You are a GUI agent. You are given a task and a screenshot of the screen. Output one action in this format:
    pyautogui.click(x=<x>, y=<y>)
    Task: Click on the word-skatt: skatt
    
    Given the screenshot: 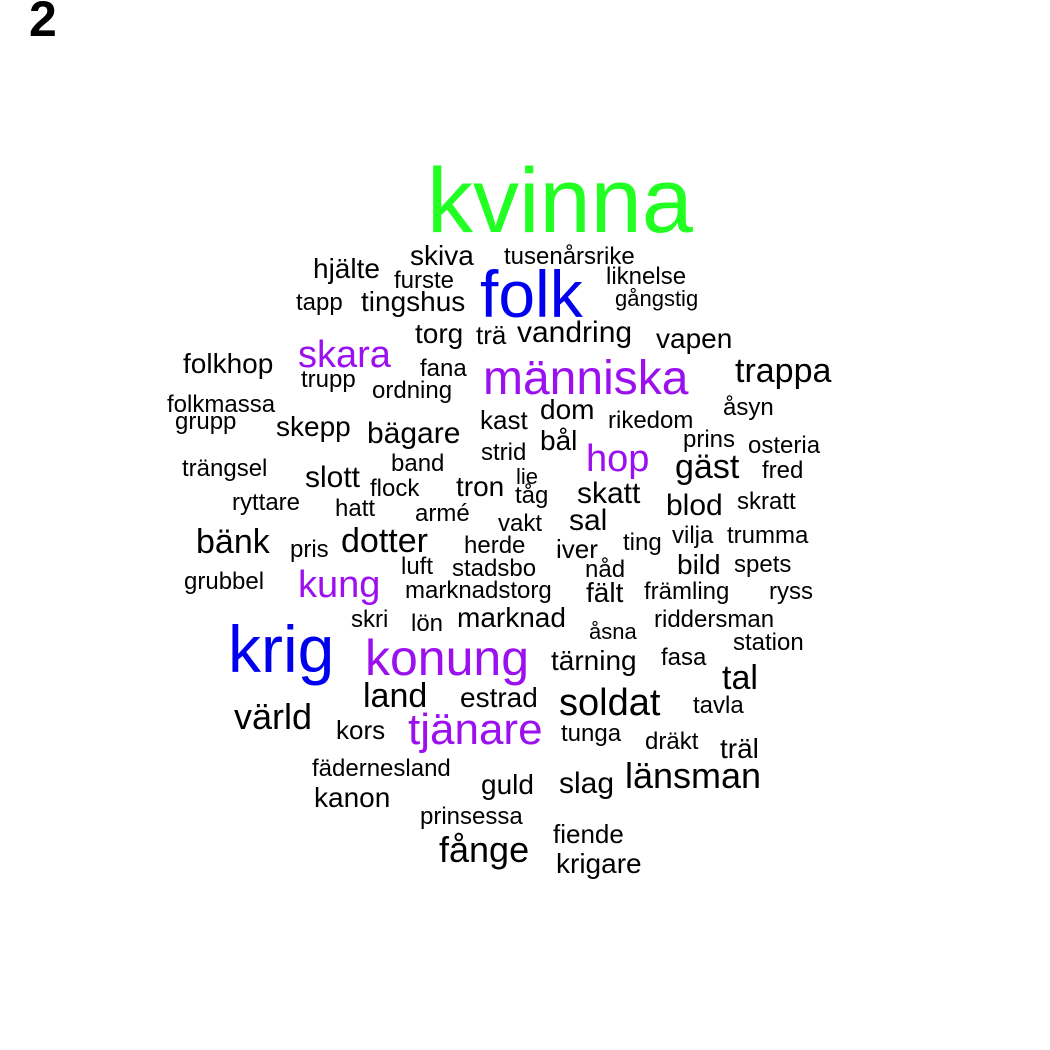 What is the action you would take?
    pyautogui.click(x=609, y=493)
    